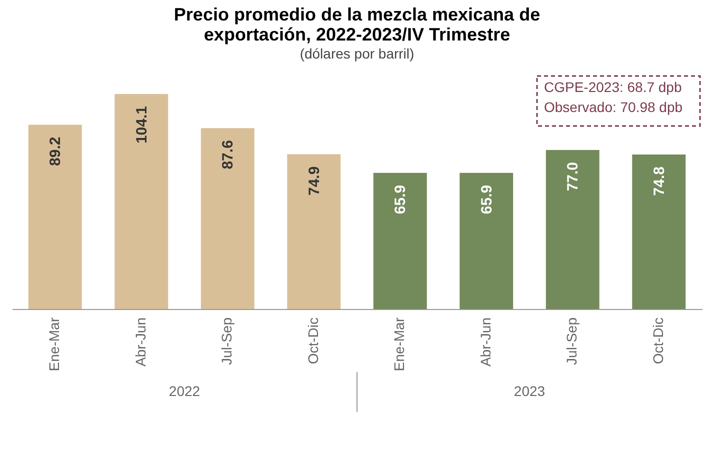 The image size is (722, 458). What do you see at coordinates (184, 391) in the screenshot?
I see `text: 2022` at bounding box center [184, 391].